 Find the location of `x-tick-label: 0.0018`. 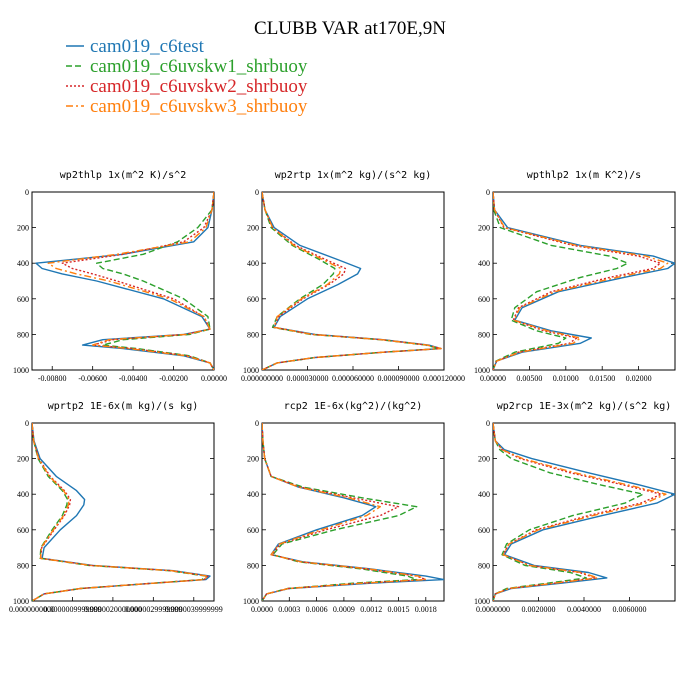

x-tick-label: 0.0018 is located at coordinates (426, 609).